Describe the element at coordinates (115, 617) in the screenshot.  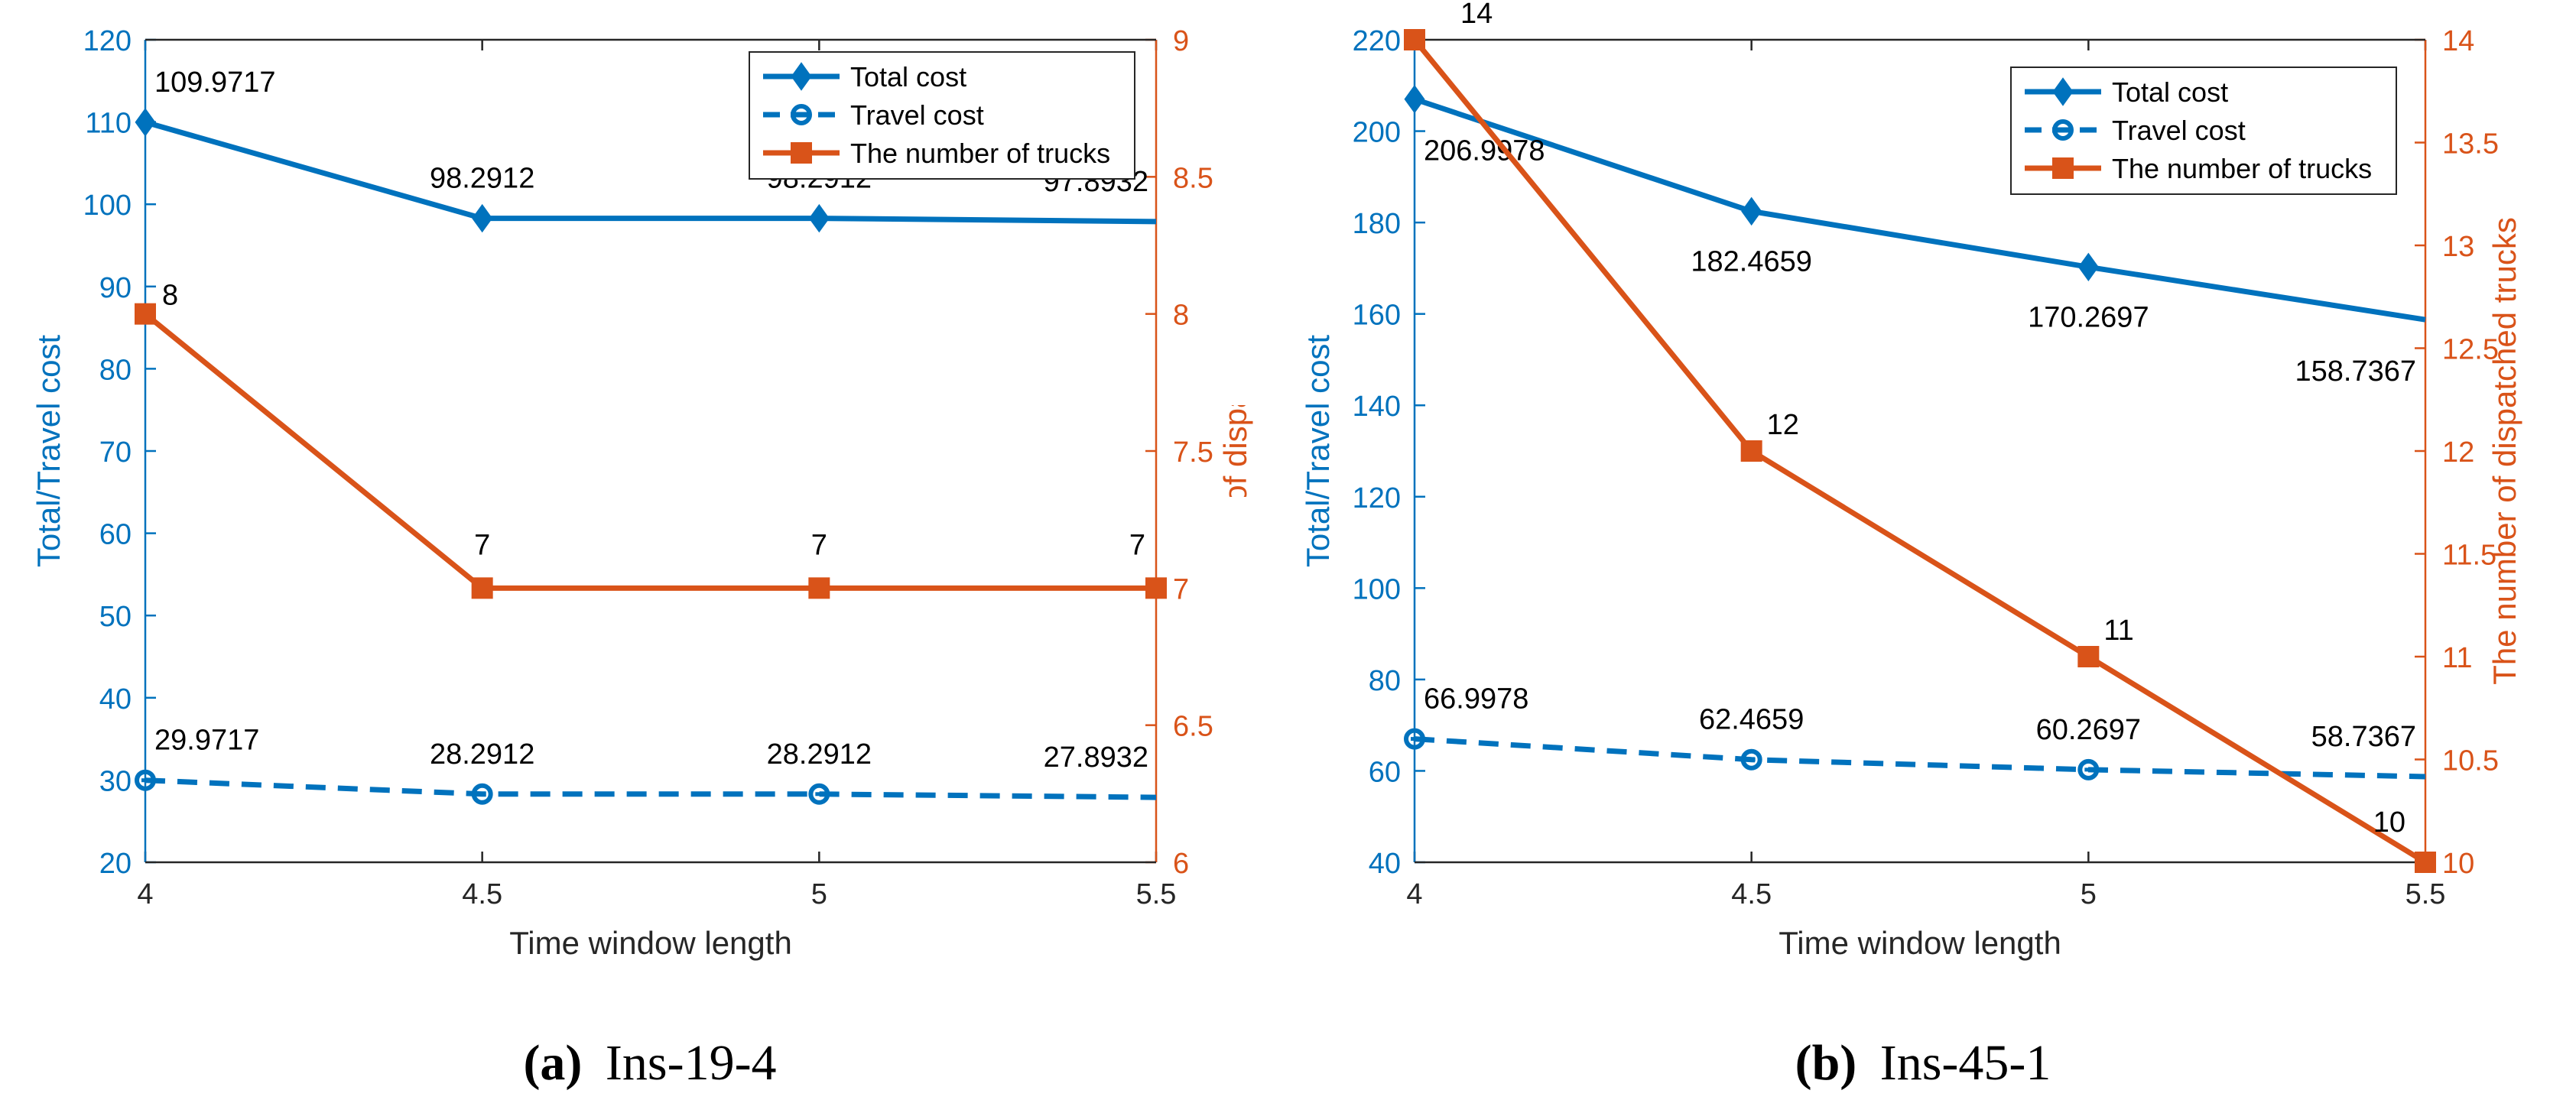
I see `panel-a-ytick-left-label: 50` at that location.